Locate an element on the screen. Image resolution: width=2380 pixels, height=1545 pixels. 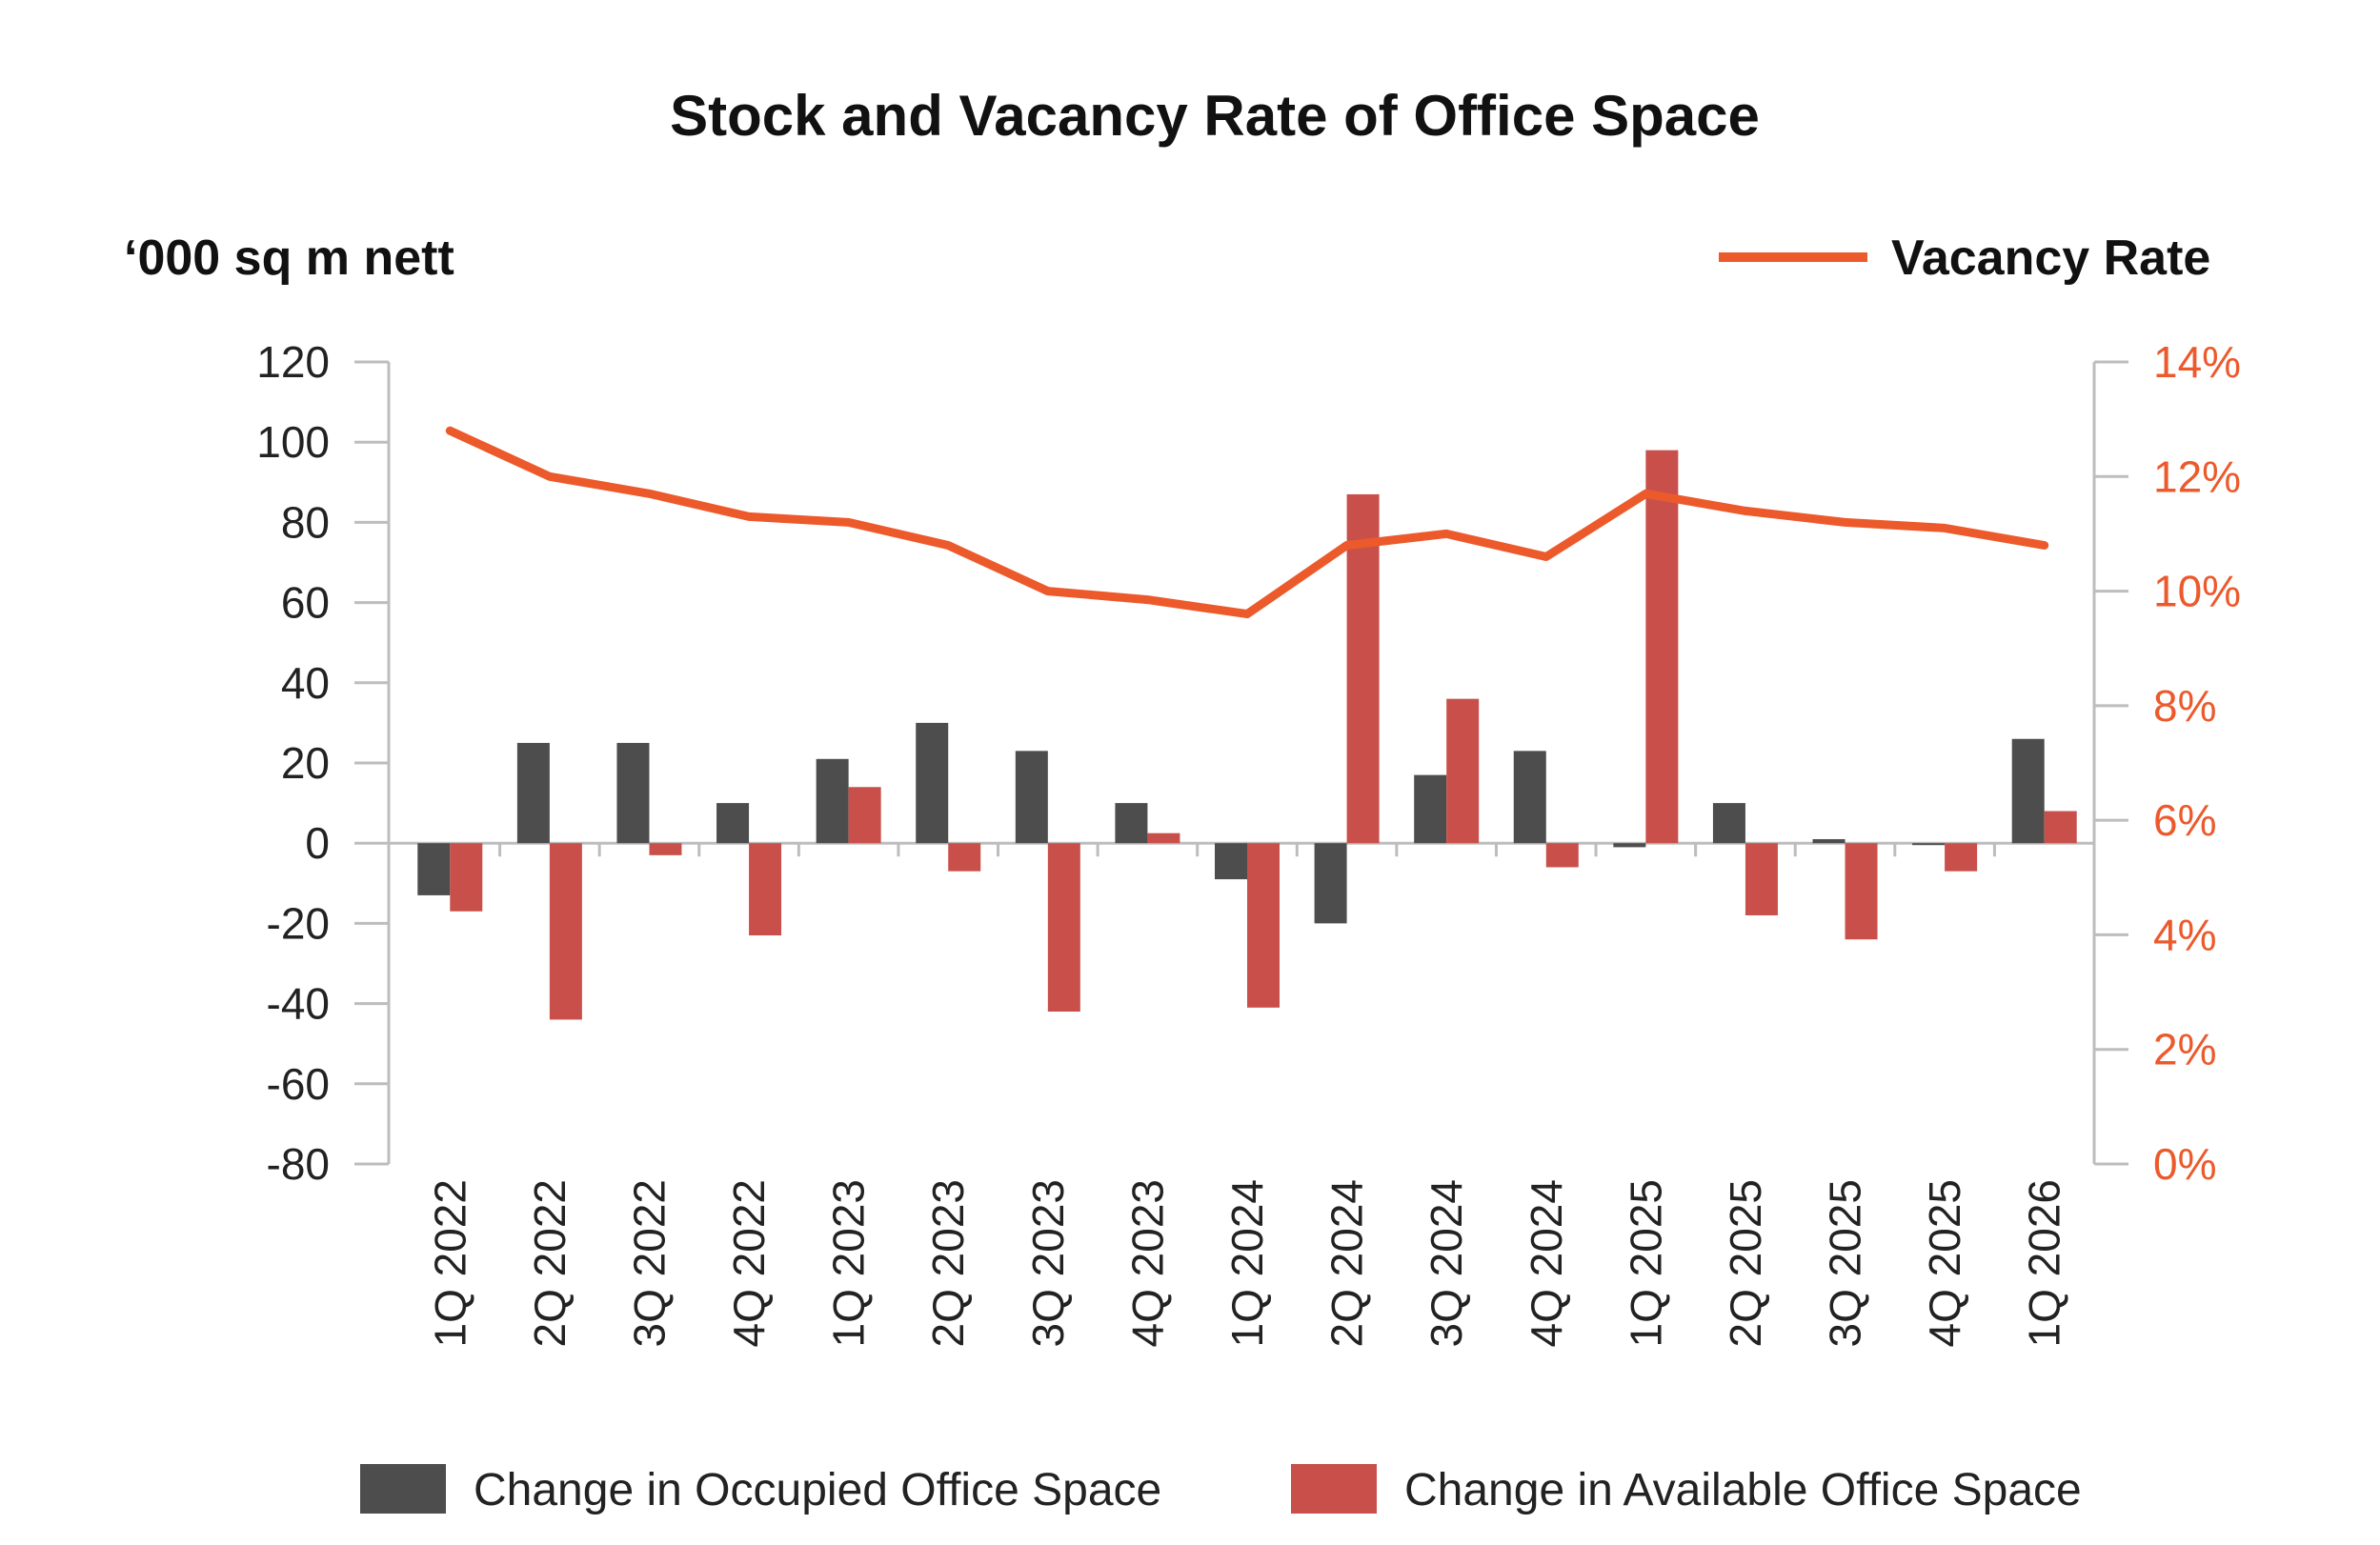
vacancy-rate-line is located at coordinates (1247, 522).